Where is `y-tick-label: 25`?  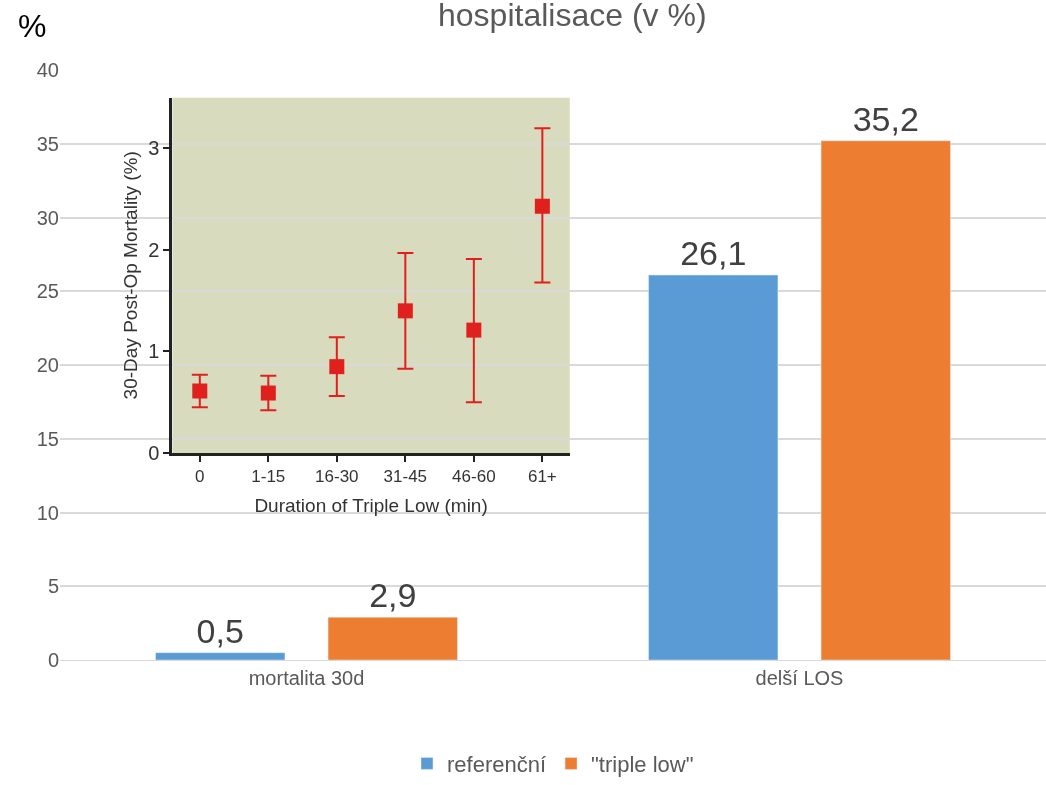 y-tick-label: 25 is located at coordinates (47, 291).